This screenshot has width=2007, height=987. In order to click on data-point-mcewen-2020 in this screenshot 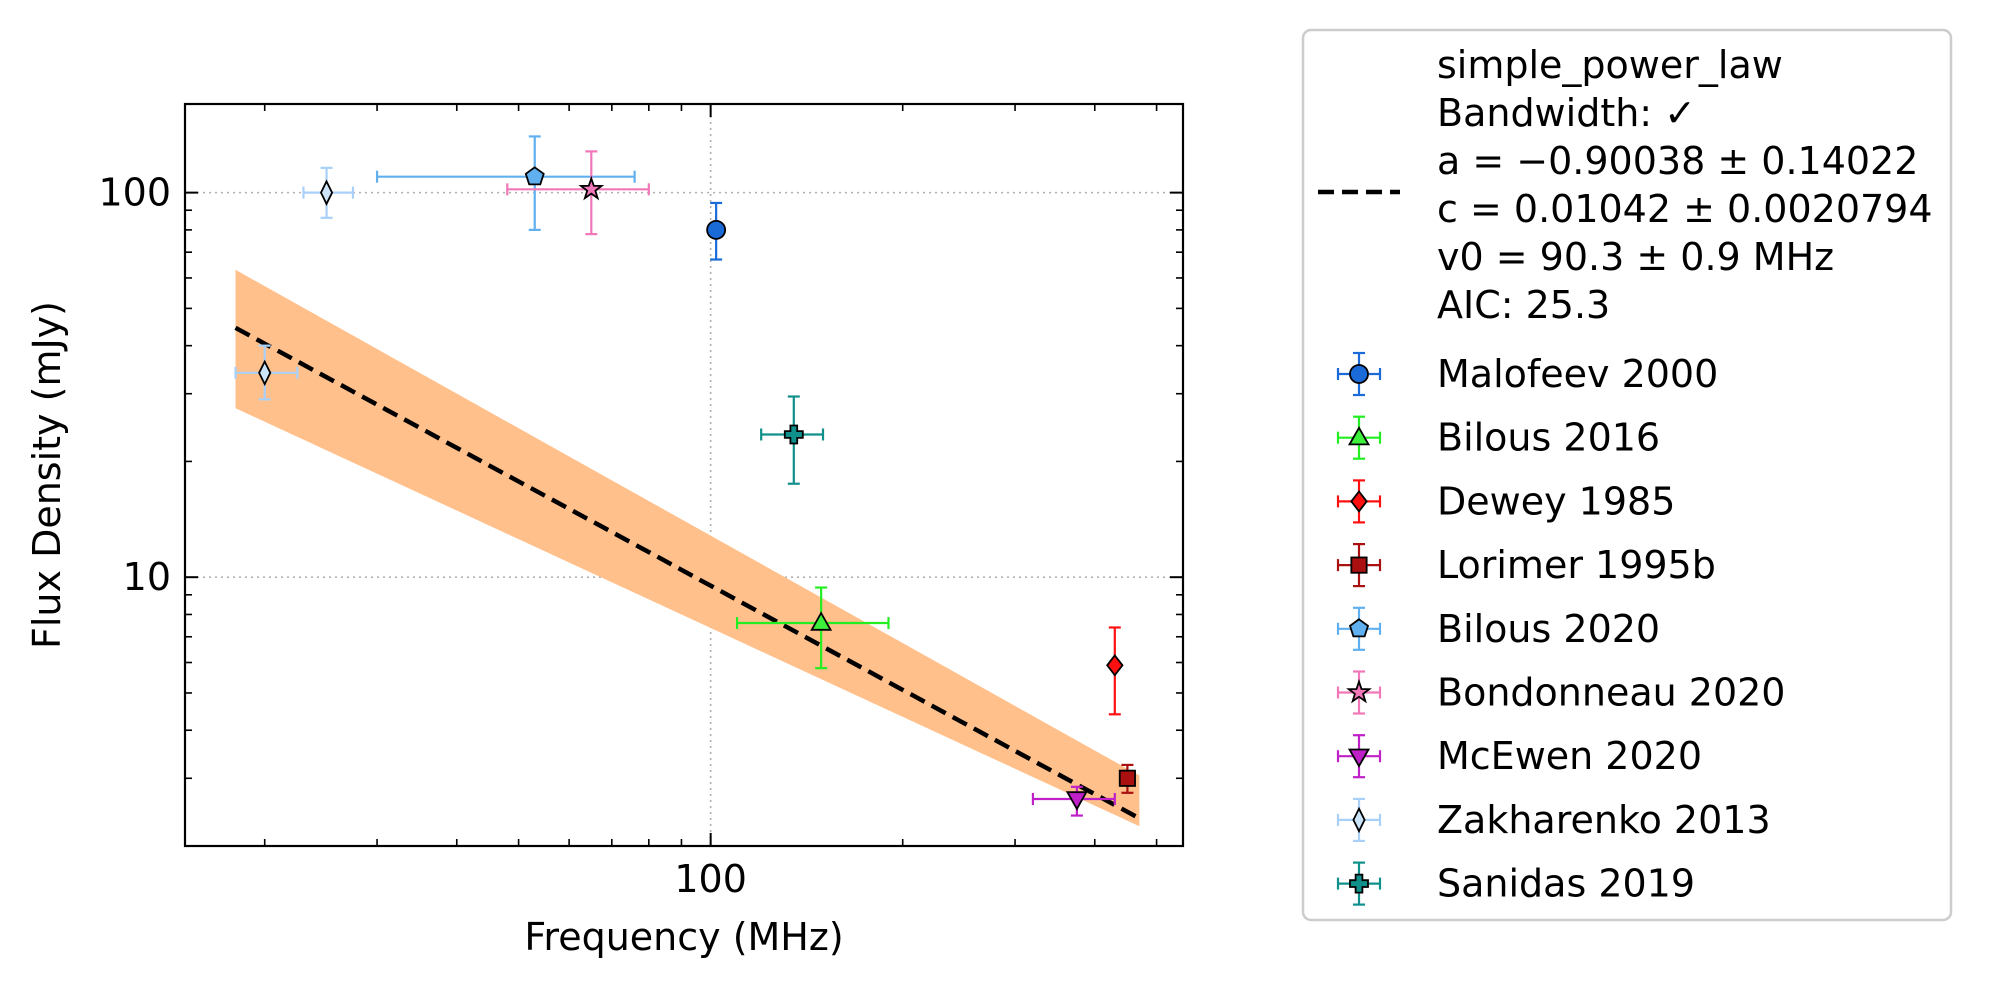, I will do `click(1073, 801)`.